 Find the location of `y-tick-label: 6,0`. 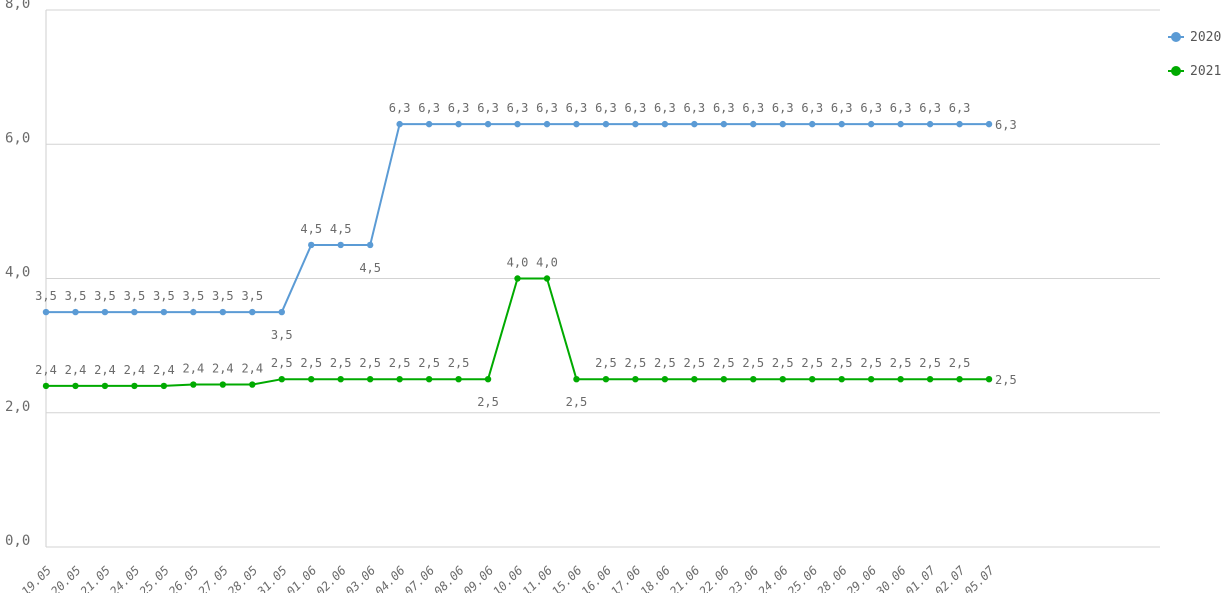

y-tick-label: 6,0 is located at coordinates (17, 138).